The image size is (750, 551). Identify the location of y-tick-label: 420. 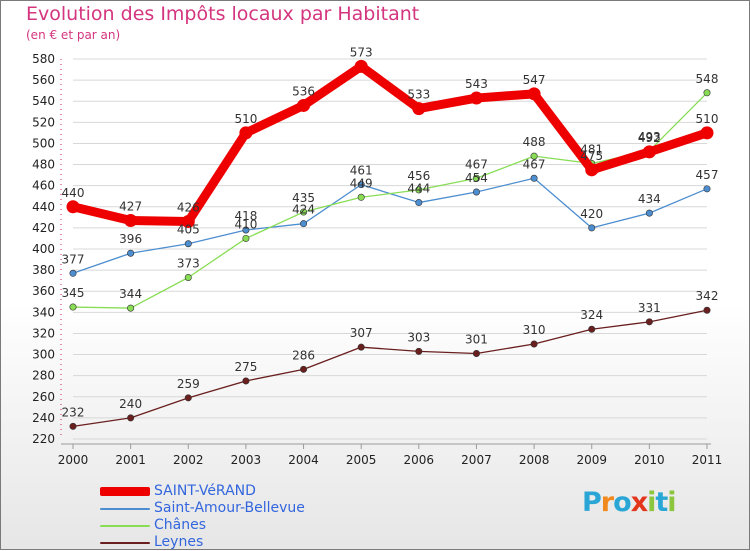
(43, 228).